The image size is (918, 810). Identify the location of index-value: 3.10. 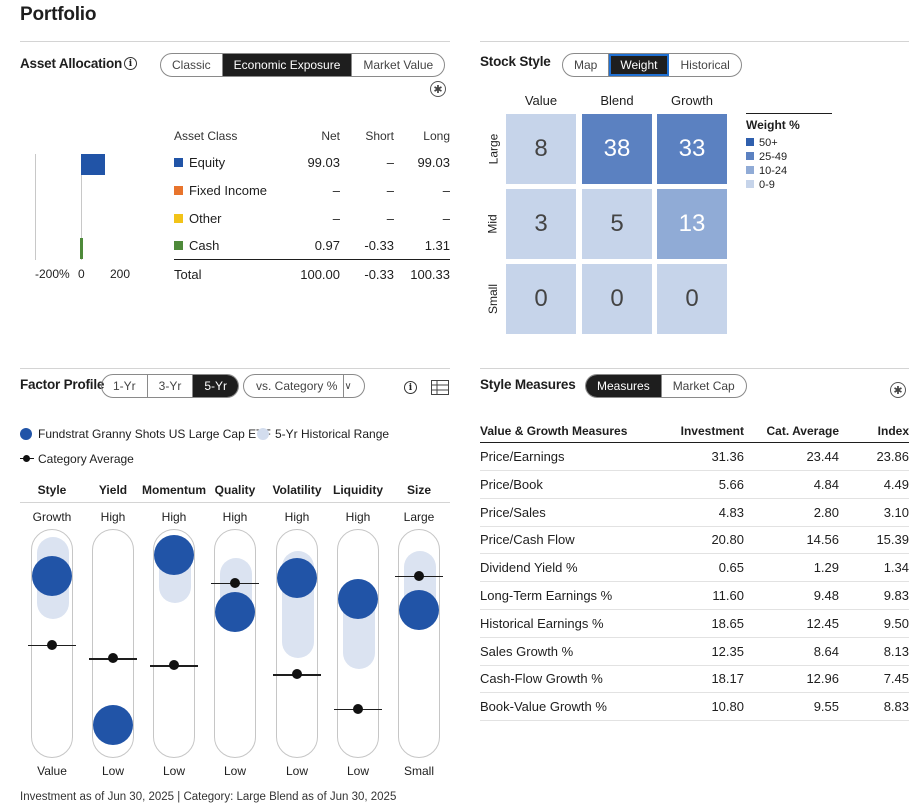
(896, 512).